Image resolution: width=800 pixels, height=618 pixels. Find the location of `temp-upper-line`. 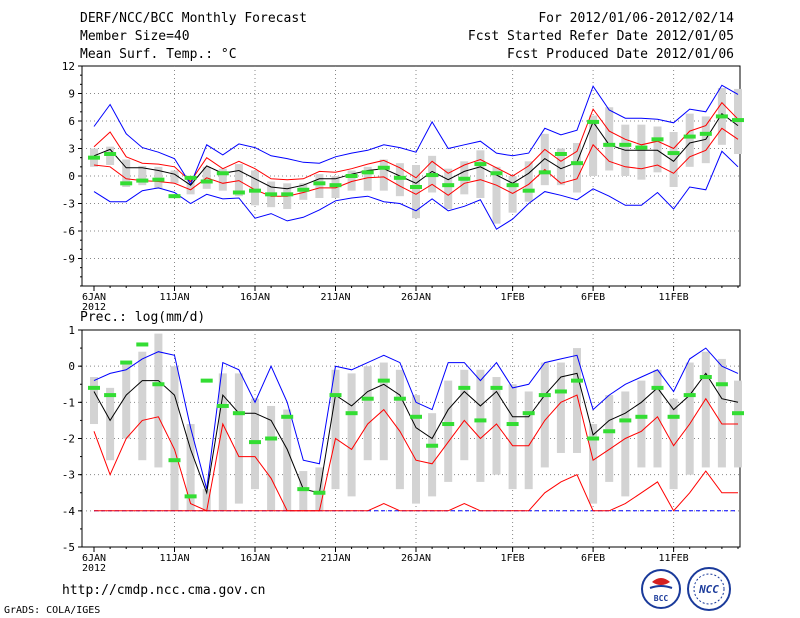

temp-upper-line is located at coordinates (416, 142).